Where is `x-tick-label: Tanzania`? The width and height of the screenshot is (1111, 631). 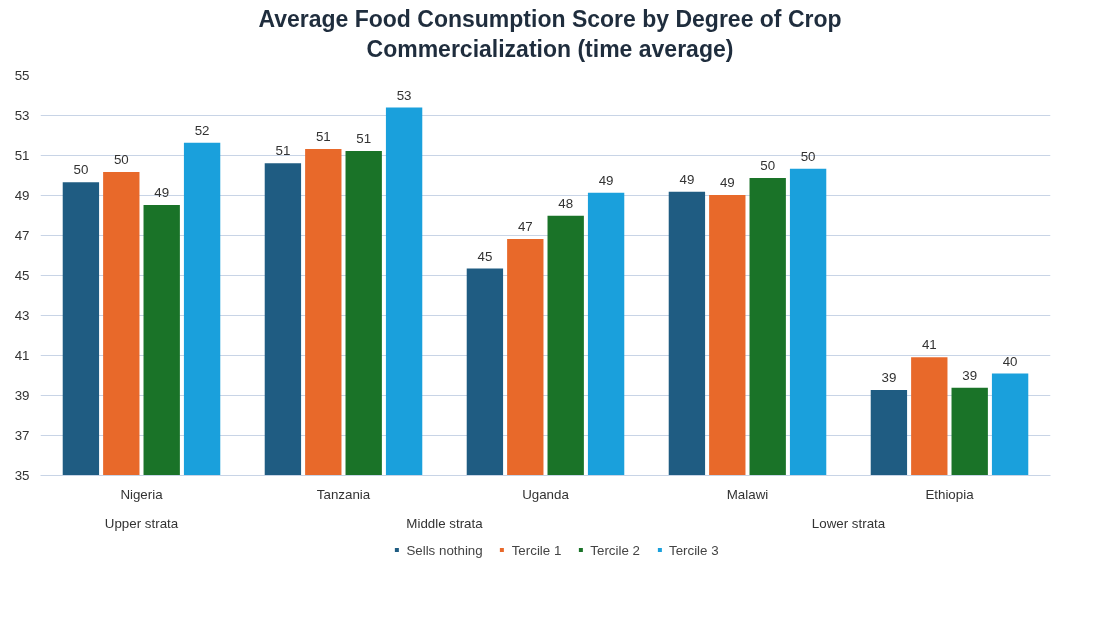
x-tick-label: Tanzania is located at coordinates (343, 494).